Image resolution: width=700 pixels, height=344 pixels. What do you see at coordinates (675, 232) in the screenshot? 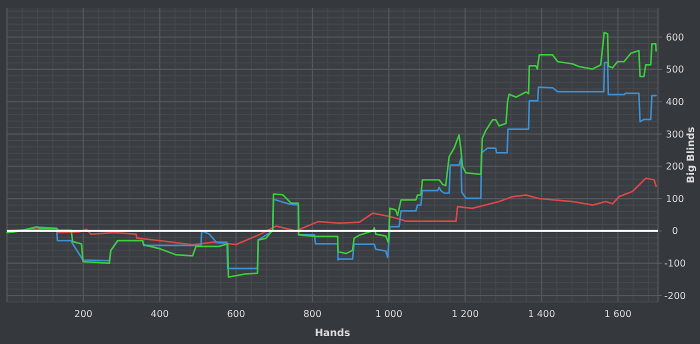
I see `y-tick-label: 0` at bounding box center [675, 232].